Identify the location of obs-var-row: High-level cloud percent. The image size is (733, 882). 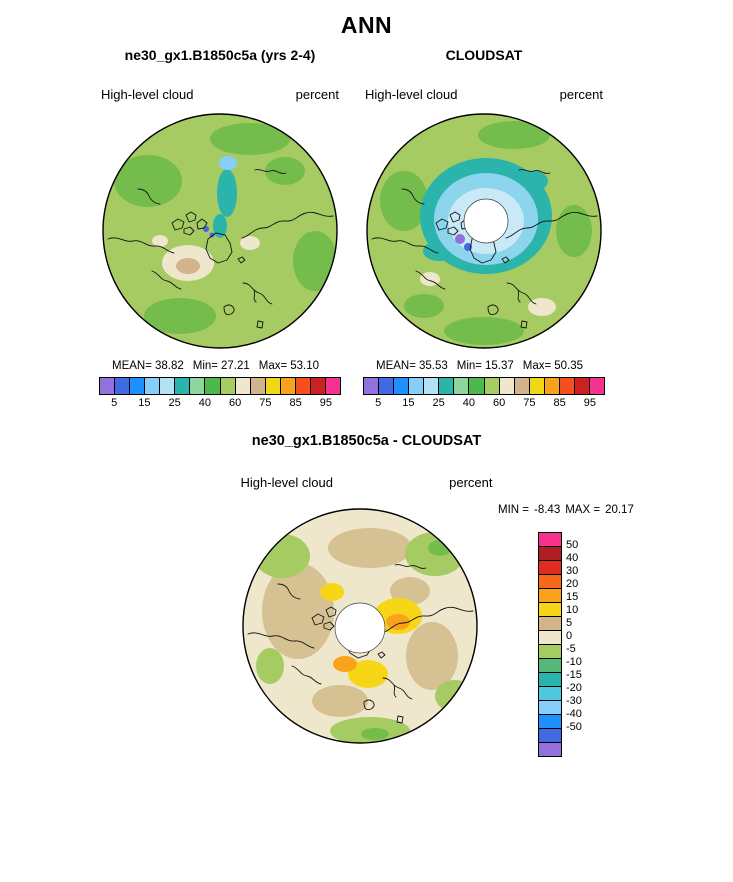
(484, 94).